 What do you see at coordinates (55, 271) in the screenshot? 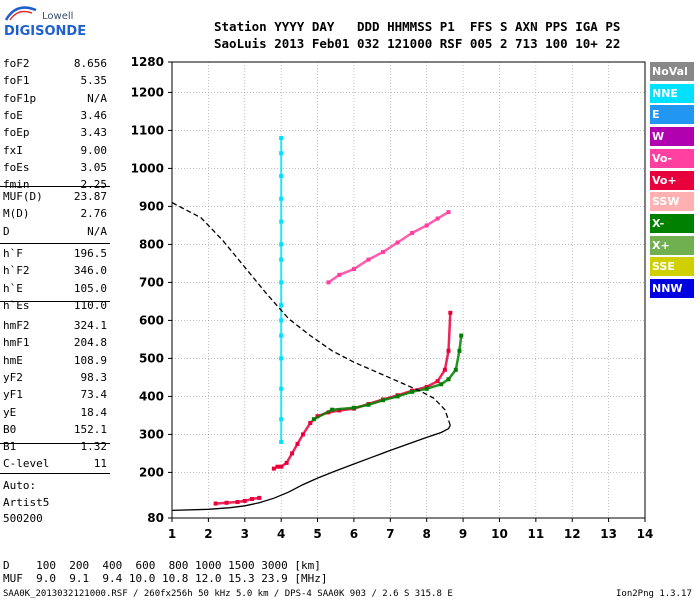
I see `param-row-hf2: h`F2 346.0` at bounding box center [55, 271].